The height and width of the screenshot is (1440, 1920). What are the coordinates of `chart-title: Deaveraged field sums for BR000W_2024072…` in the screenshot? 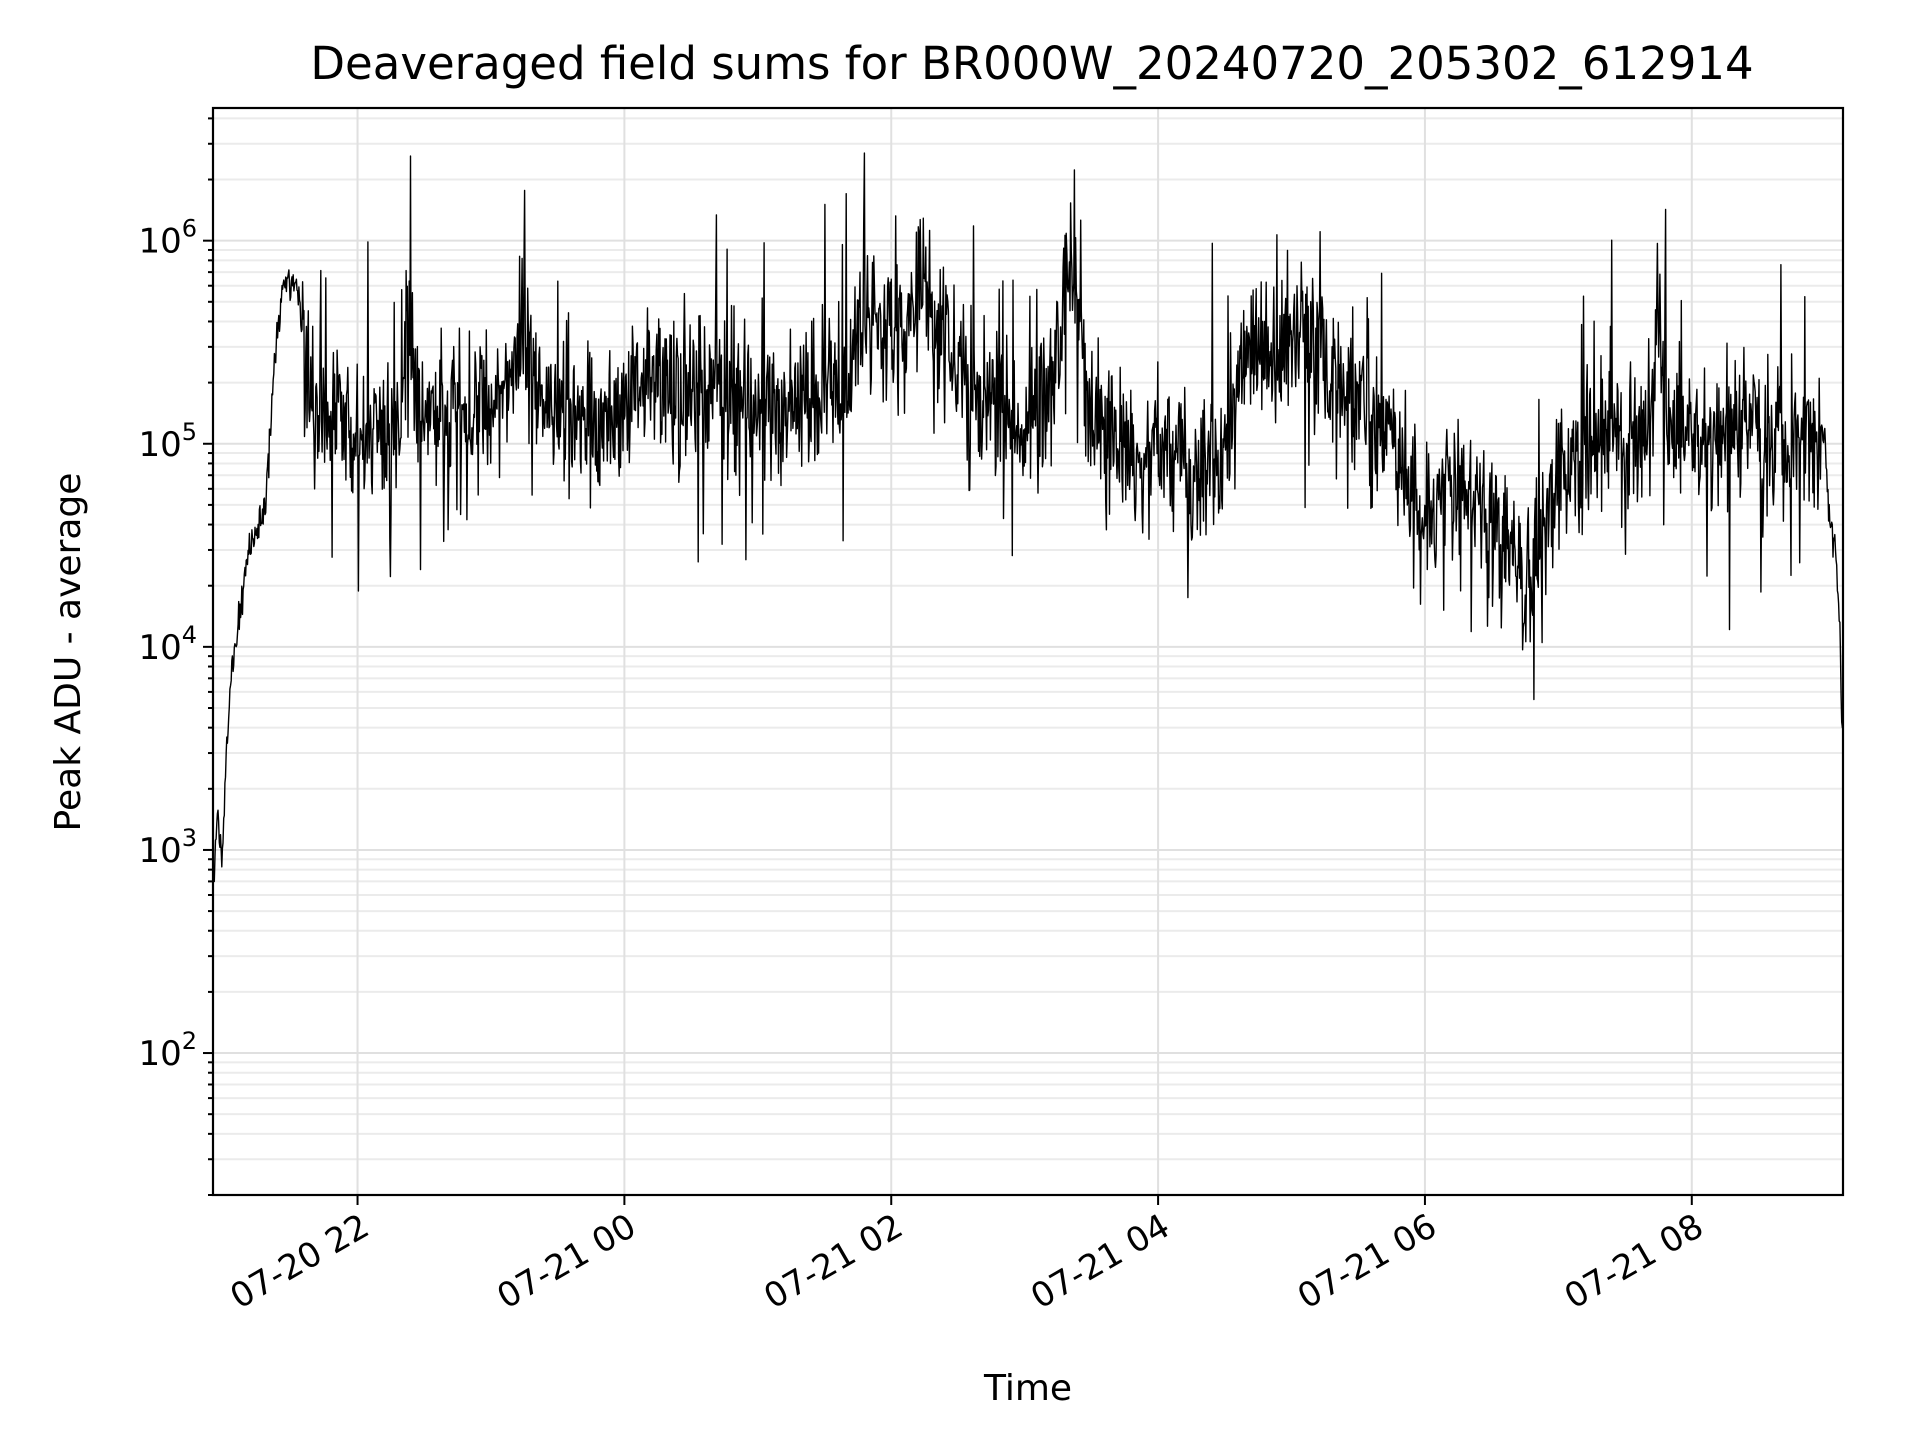 It's located at (1031, 63).